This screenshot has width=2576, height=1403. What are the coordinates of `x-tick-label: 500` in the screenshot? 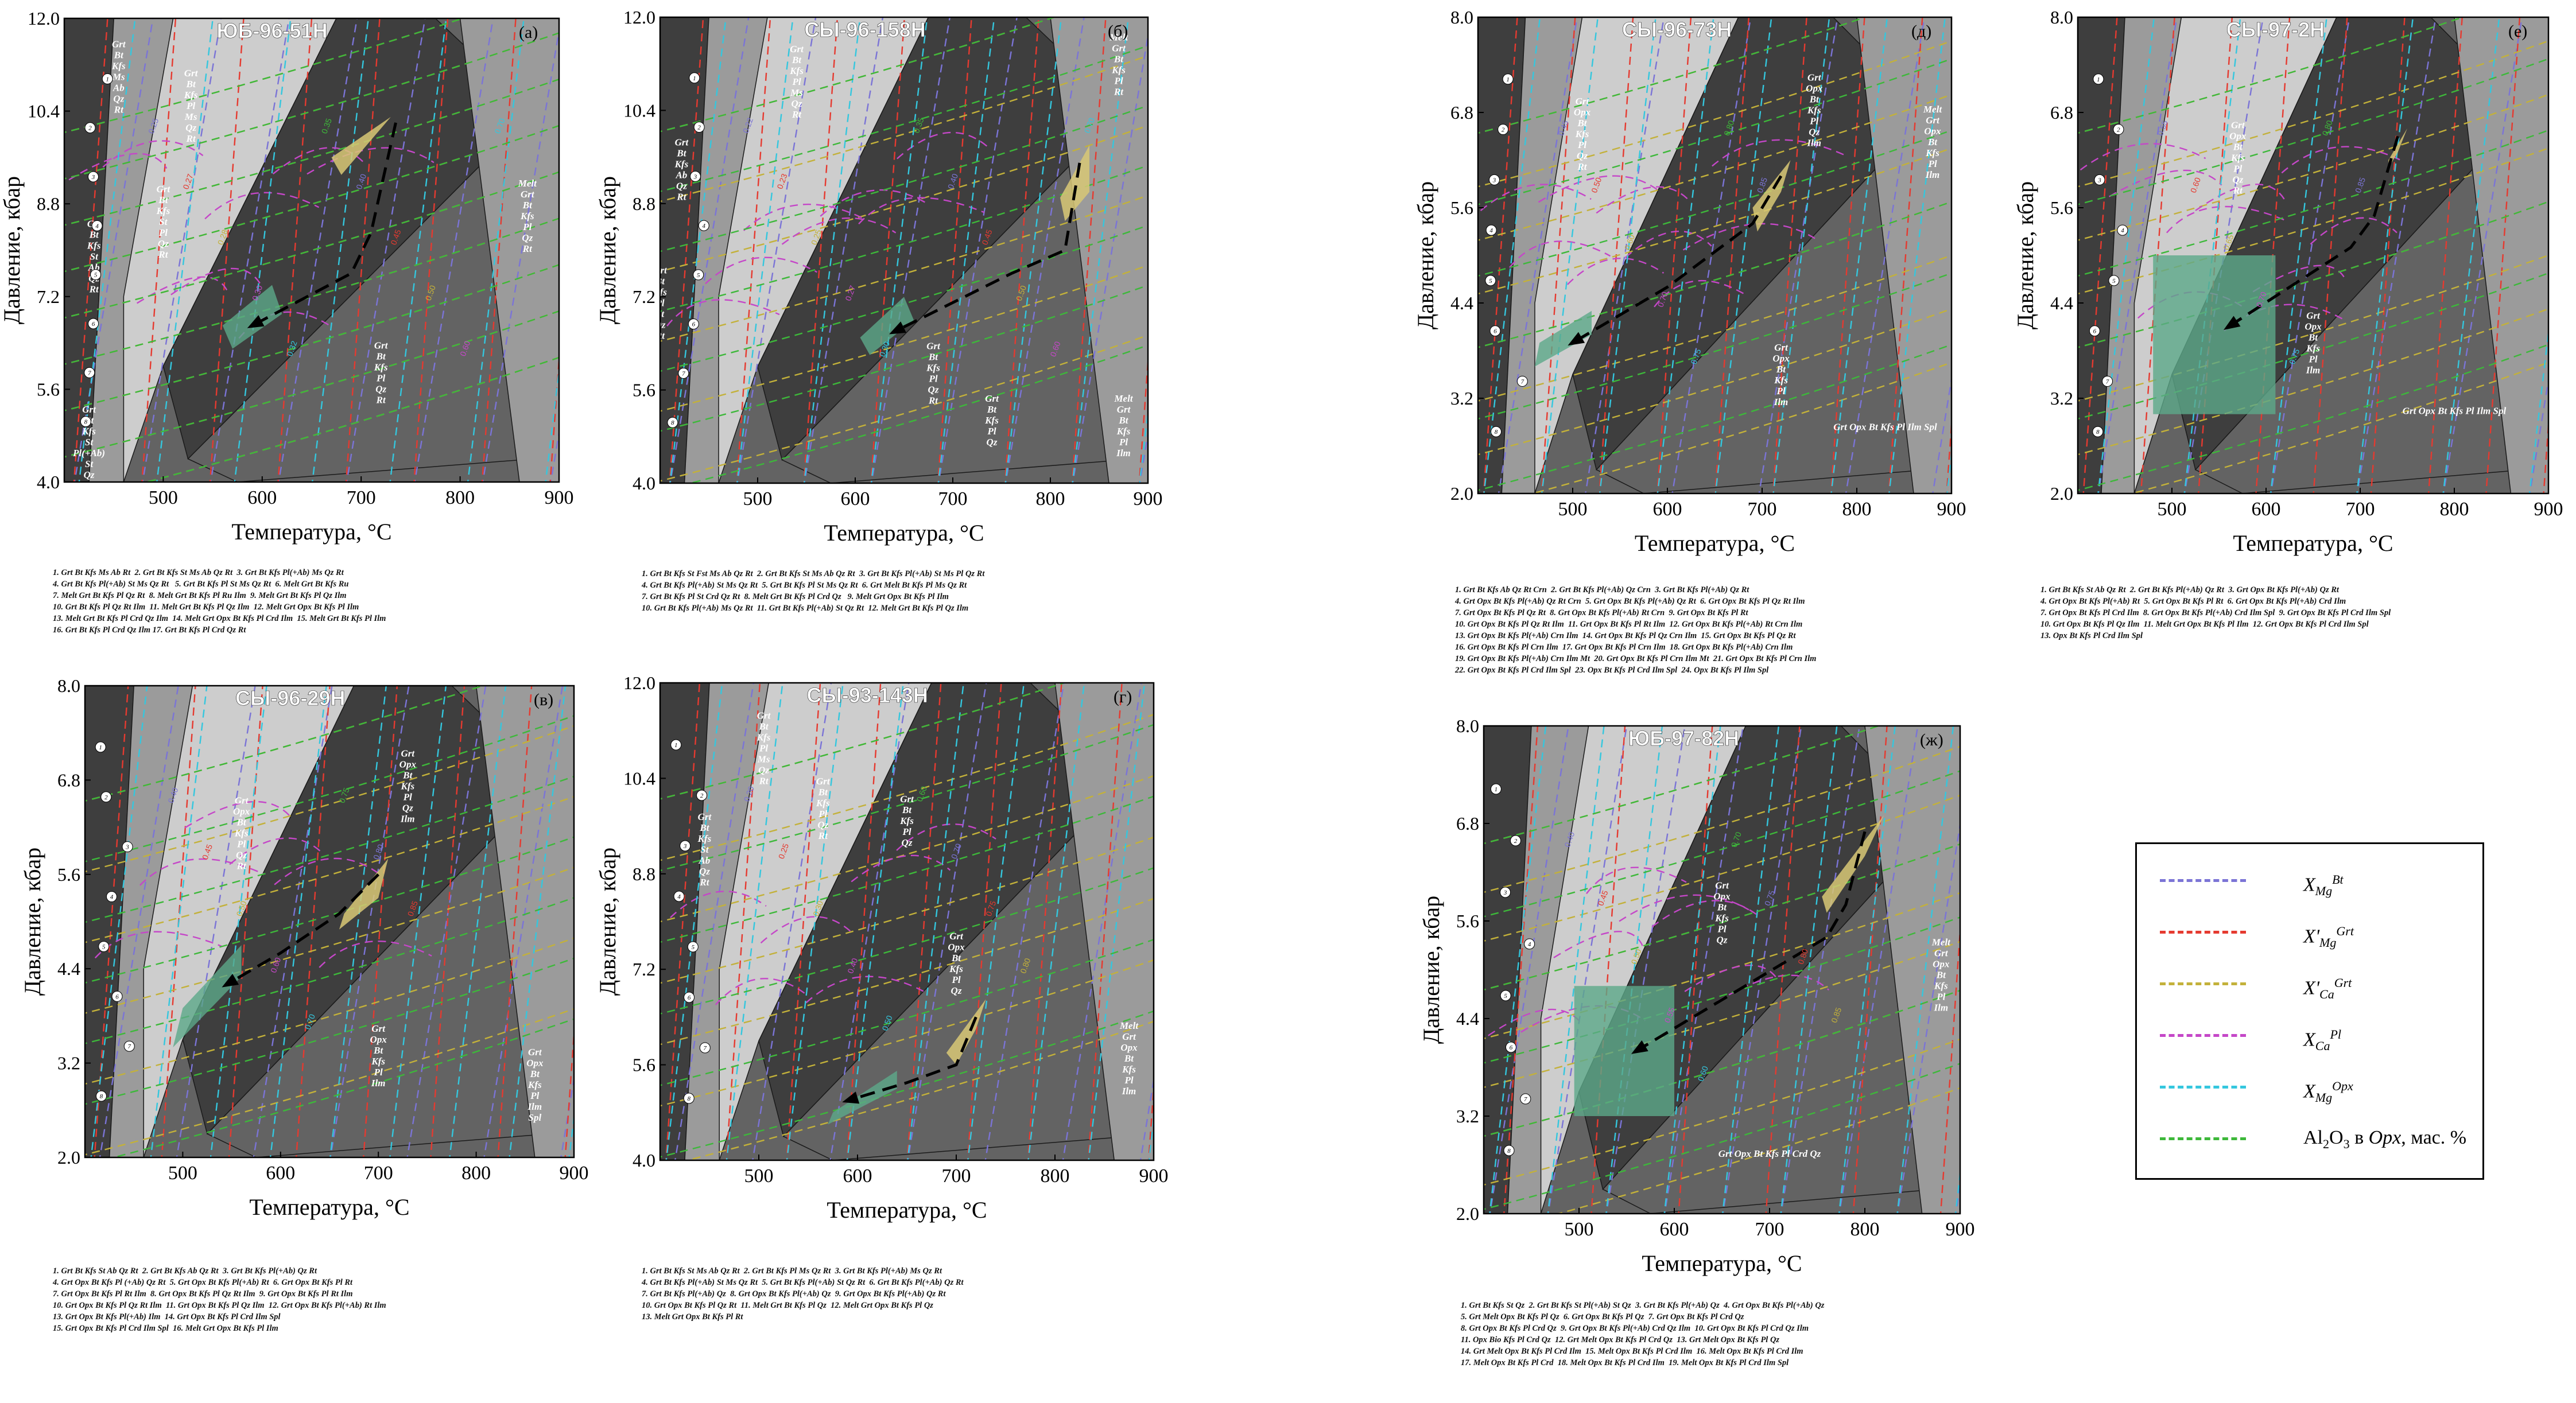 It's located at (1573, 509).